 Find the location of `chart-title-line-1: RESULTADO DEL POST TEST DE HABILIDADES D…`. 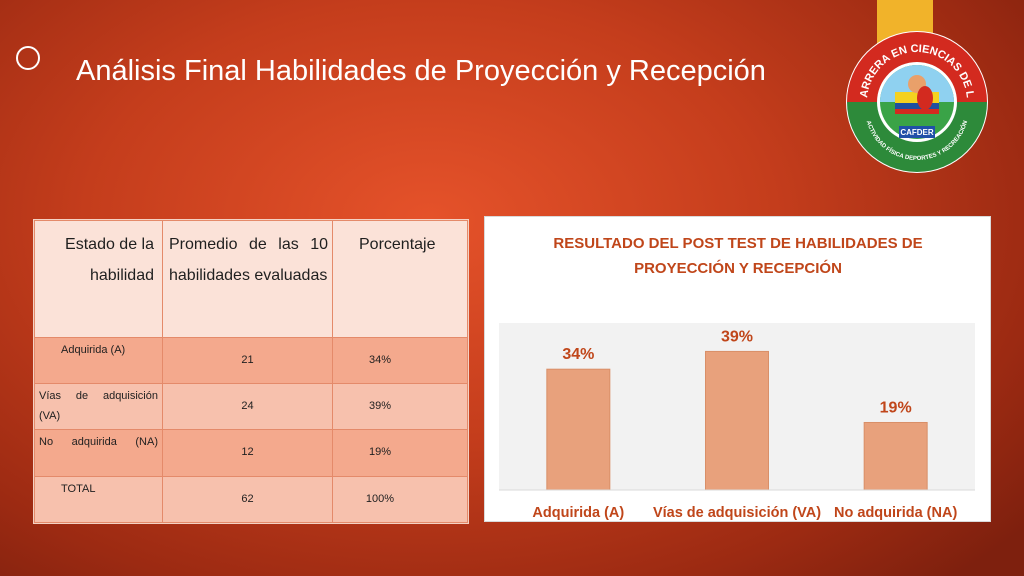

chart-title-line-1: RESULTADO DEL POST TEST DE HABILIDADES D… is located at coordinates (737, 243).